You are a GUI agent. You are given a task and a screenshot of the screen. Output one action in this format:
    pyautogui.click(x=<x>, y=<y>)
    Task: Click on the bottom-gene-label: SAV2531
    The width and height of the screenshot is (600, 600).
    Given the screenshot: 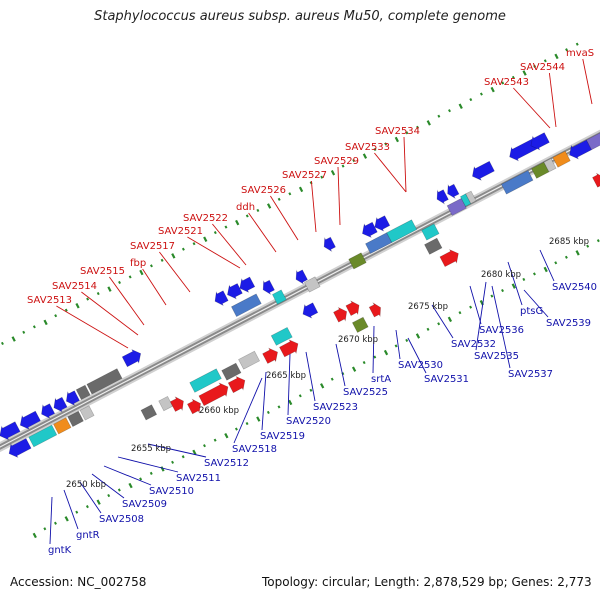 What is the action you would take?
    pyautogui.click(x=446, y=379)
    